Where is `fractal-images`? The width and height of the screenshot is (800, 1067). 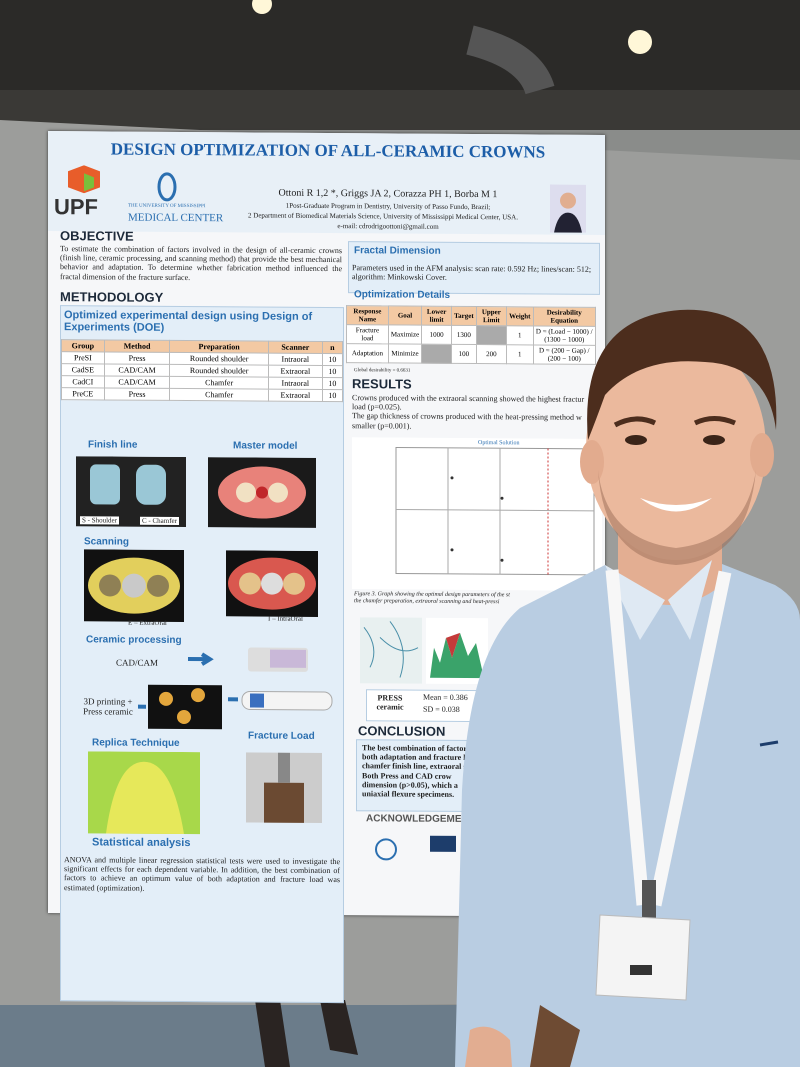 fractal-images is located at coordinates (424, 651).